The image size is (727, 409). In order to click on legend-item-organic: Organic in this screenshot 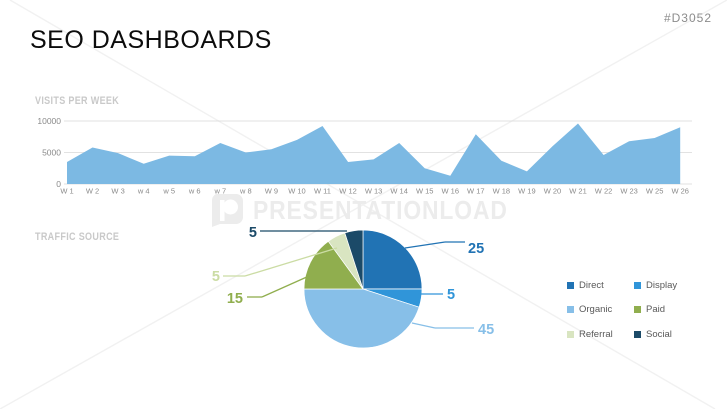, I will do `click(600, 310)`.